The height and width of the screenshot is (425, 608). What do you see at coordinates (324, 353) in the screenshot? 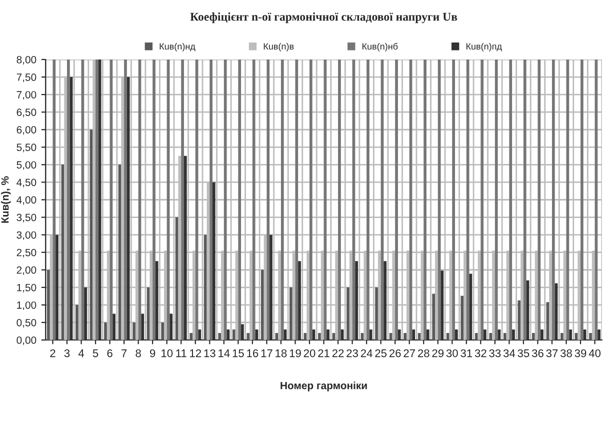
I see `x-tick-label: 21` at bounding box center [324, 353].